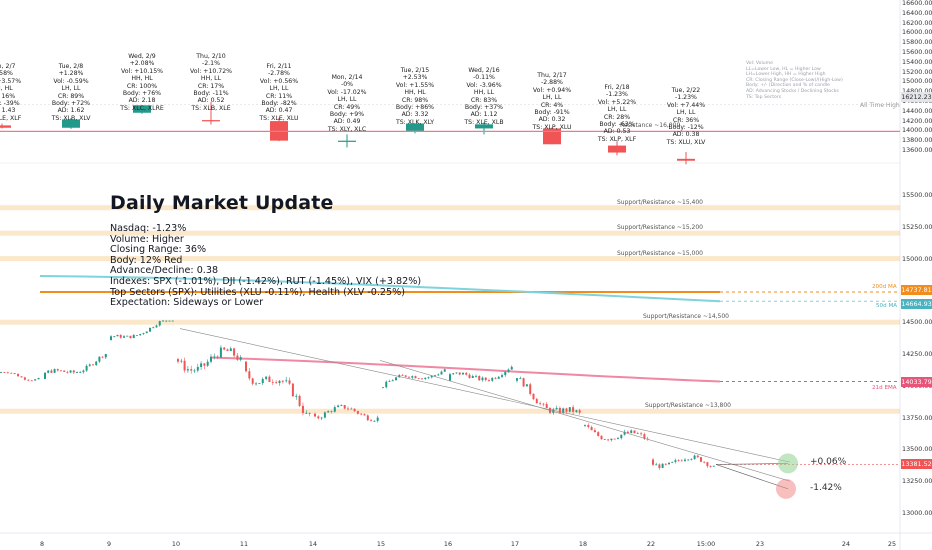  I want to click on ema21-badge: 14033.79, so click(916, 381).